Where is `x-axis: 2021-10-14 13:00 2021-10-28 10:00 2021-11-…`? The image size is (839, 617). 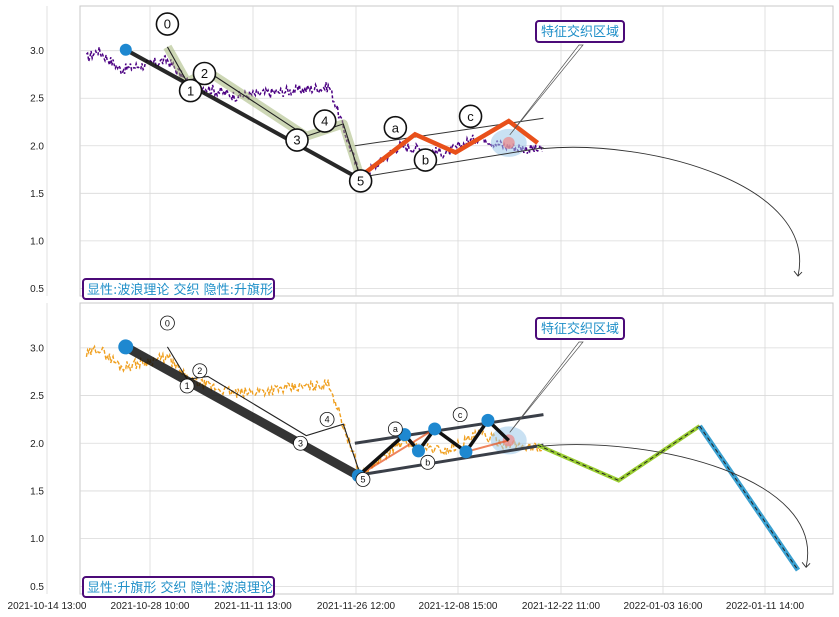
x-axis: 2021-10-14 13:00 2021-10-28 10:00 2021-11-… is located at coordinates (406, 606).